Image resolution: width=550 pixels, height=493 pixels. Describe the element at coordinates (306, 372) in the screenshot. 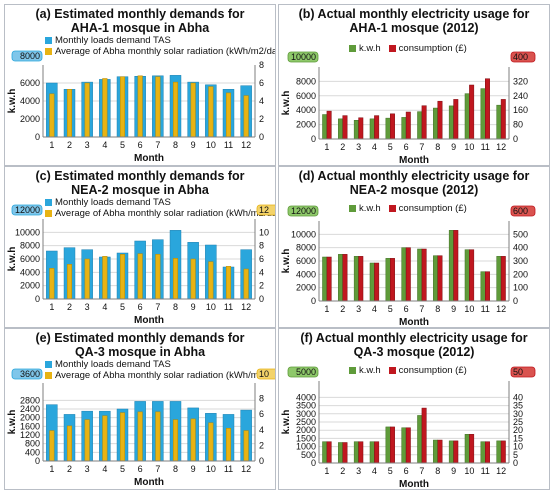

I see `y-max-tag-label: 5000` at that location.